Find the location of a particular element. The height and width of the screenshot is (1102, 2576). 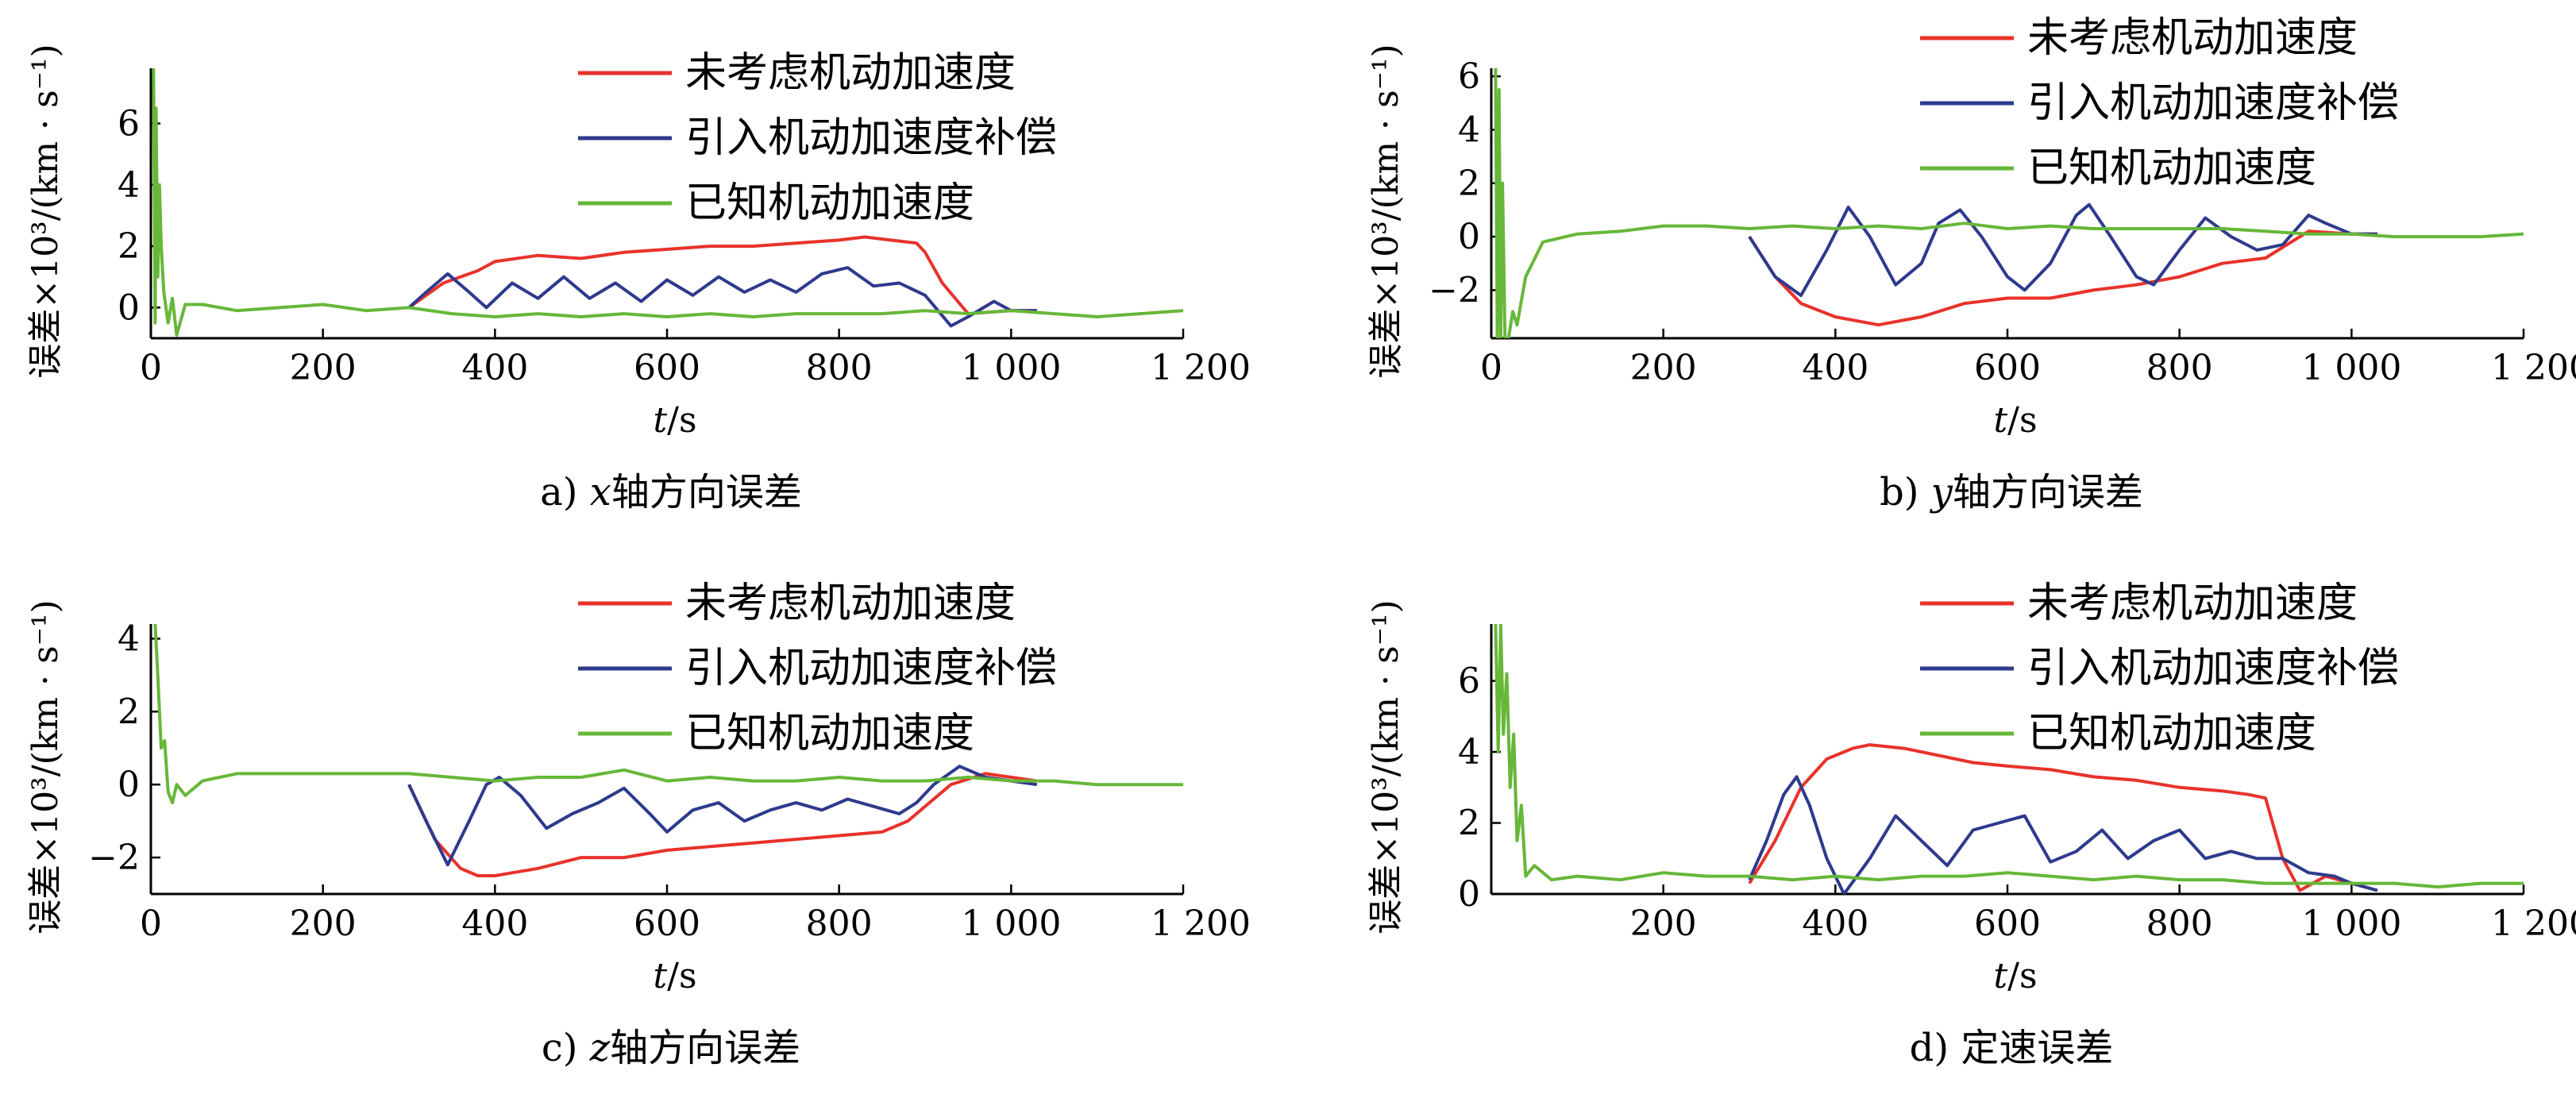

panel-caption-prefix: b) is located at coordinates (1905, 492).